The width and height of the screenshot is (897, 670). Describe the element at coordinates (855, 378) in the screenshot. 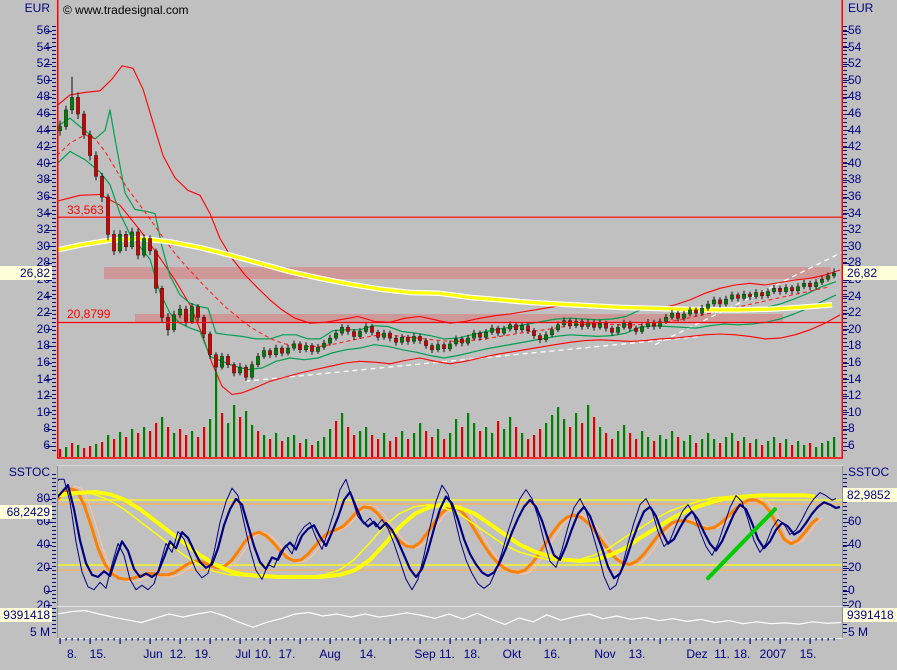

I see `price-tick-label-right: 14` at that location.